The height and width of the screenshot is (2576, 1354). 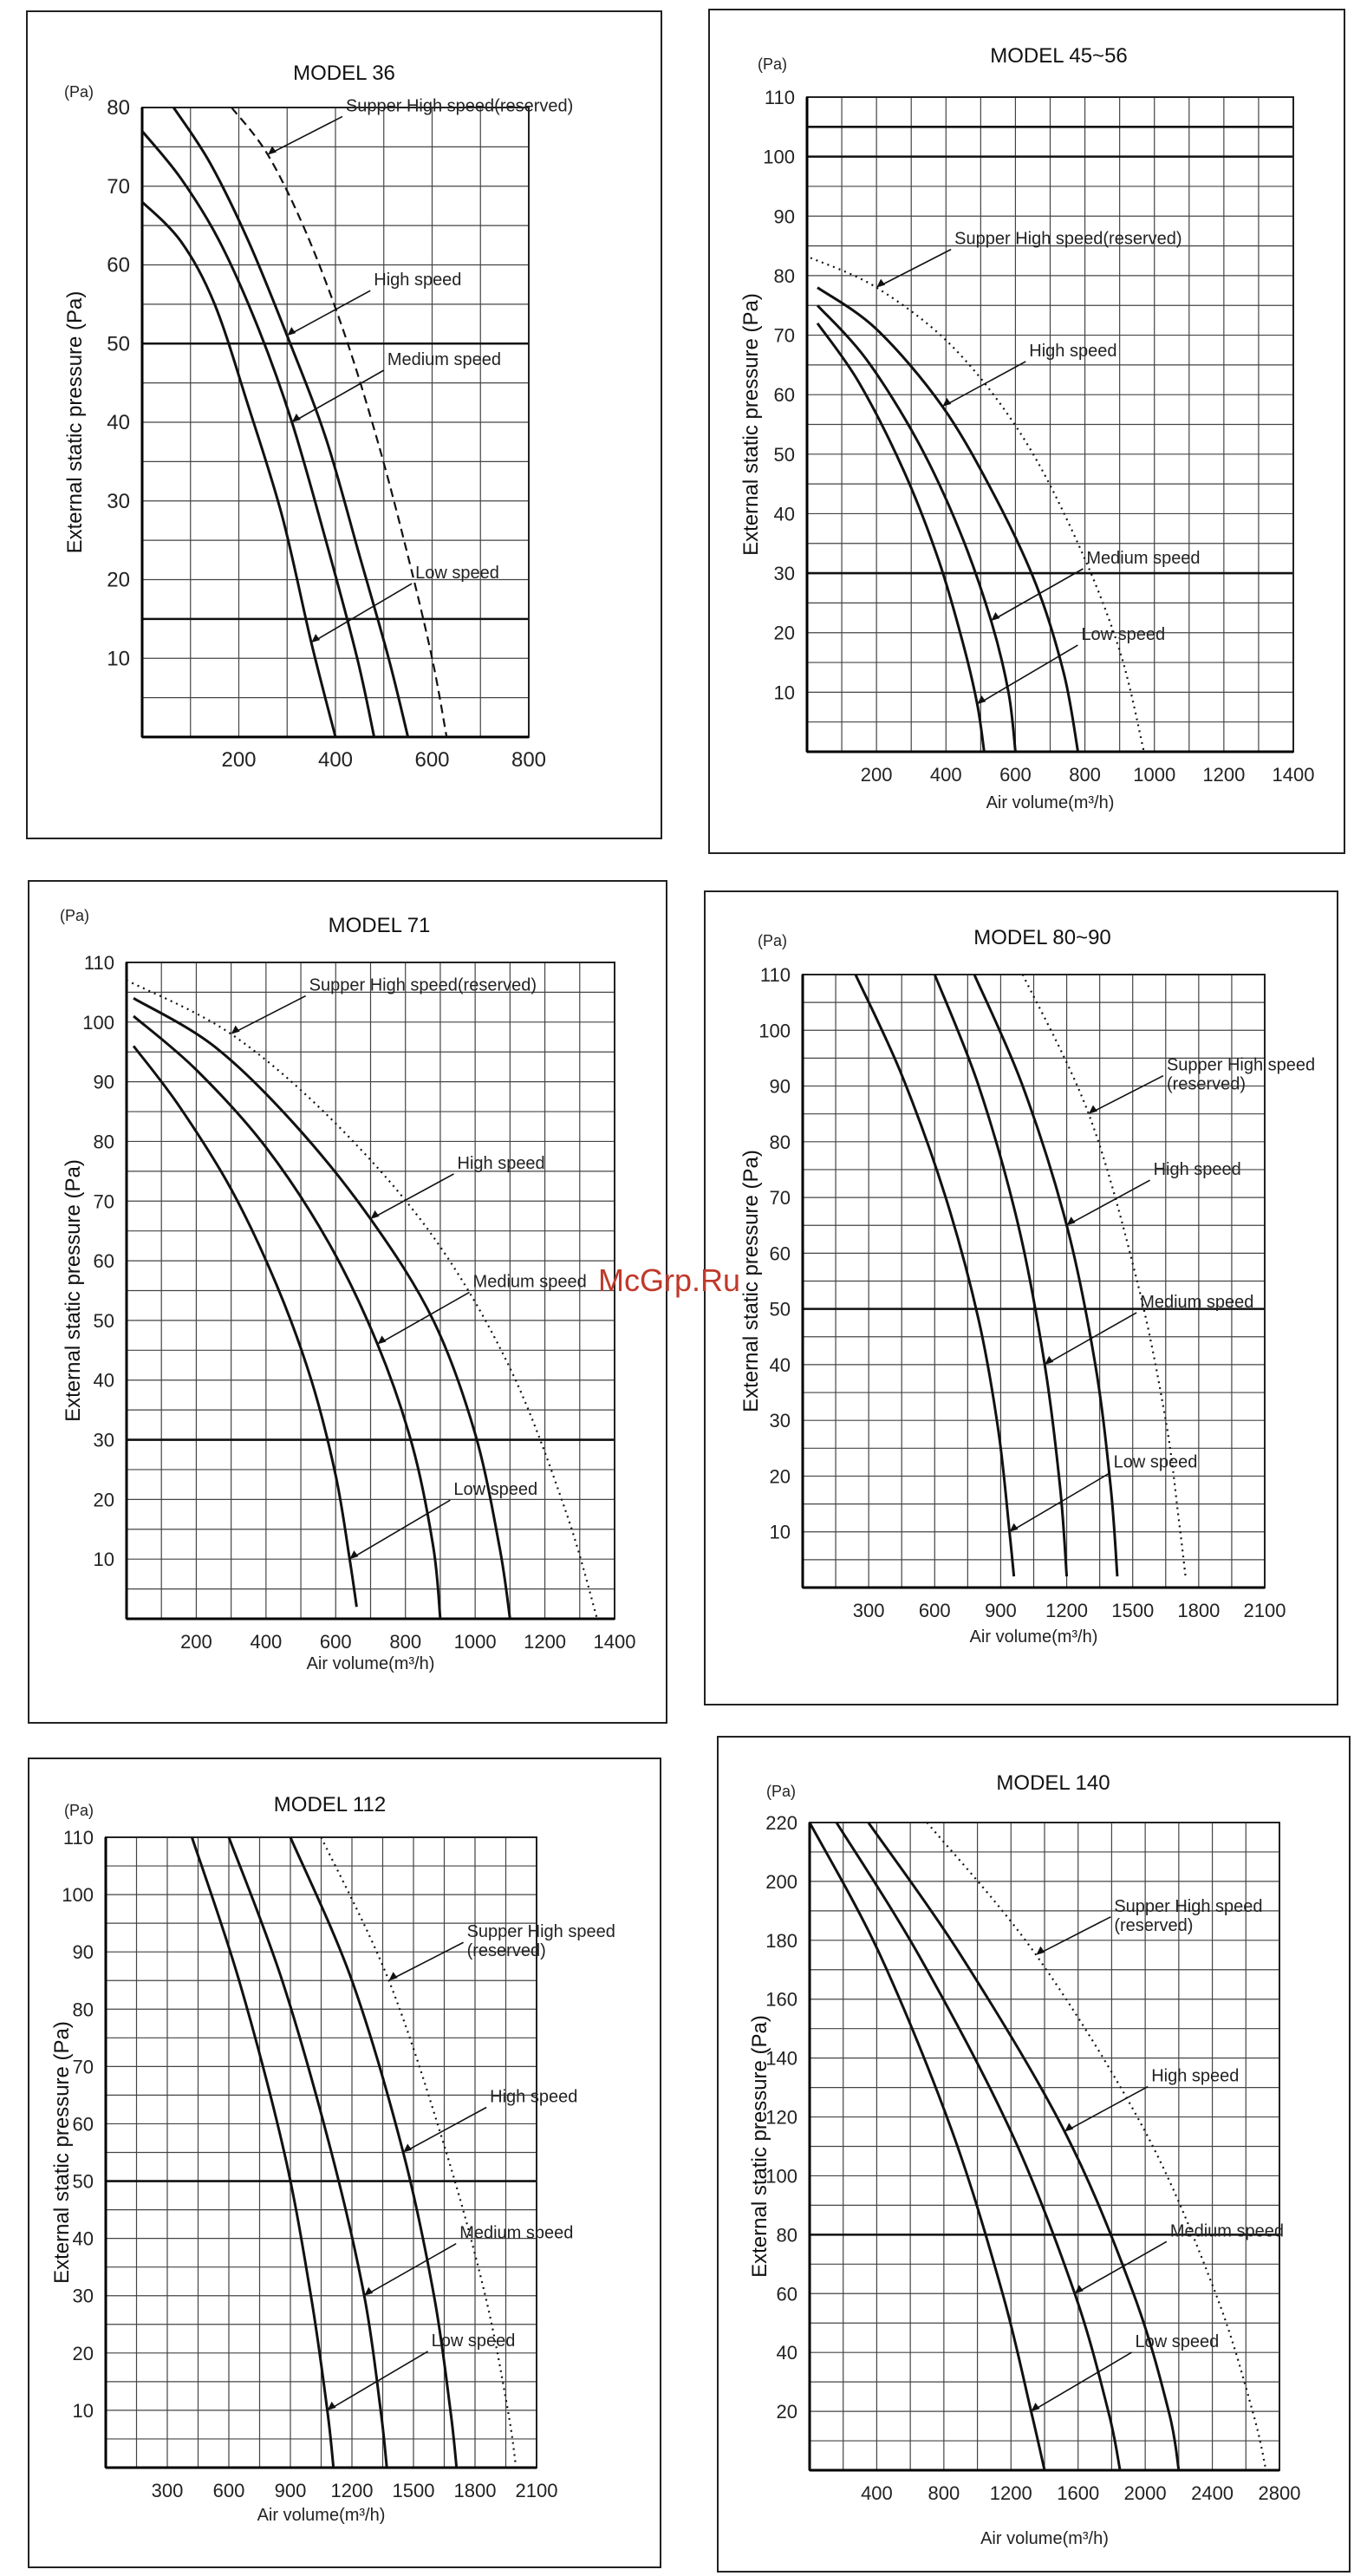 I want to click on chart-title: MODEL 71, so click(x=380, y=926).